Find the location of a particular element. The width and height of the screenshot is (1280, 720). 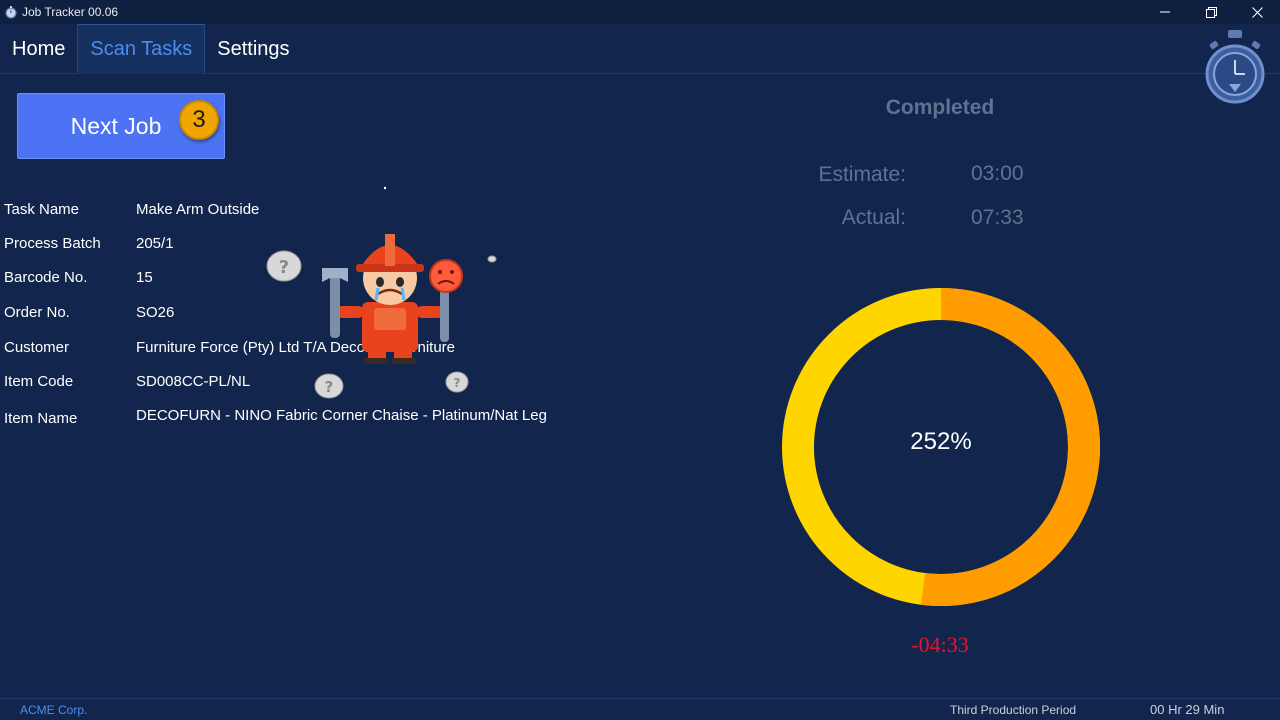

detail-value: SO26 is located at coordinates (155, 312).